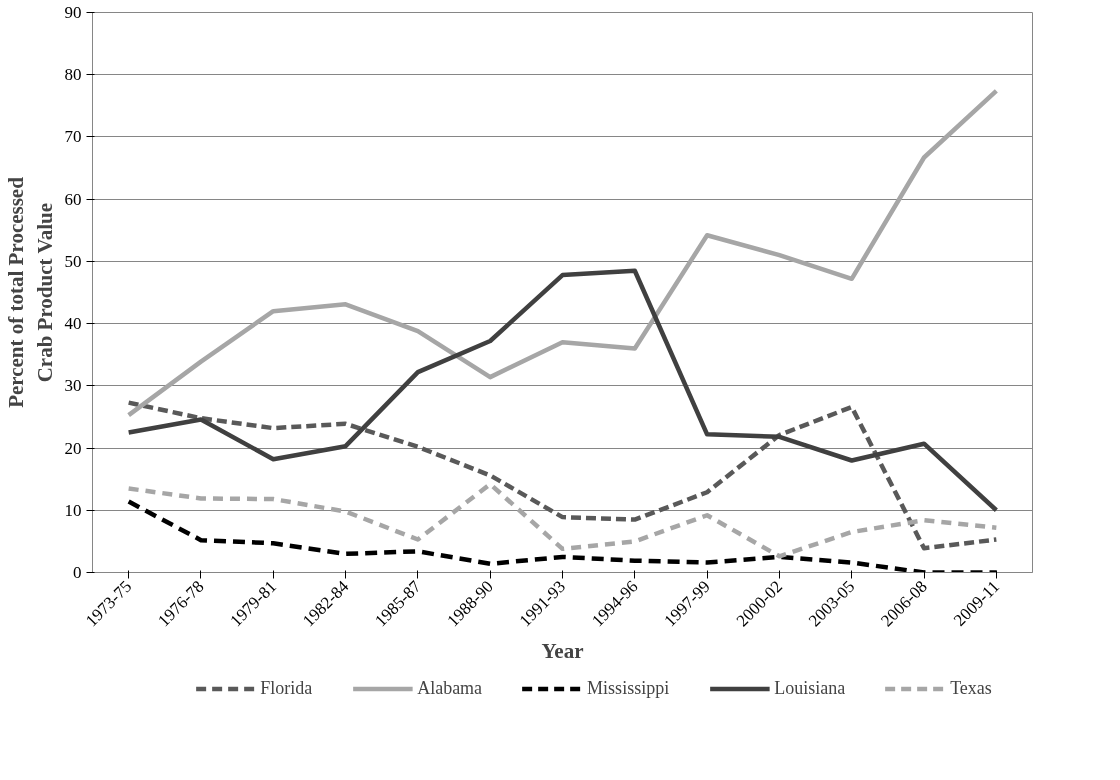 The width and height of the screenshot is (1120, 780). Describe the element at coordinates (73, 75) in the screenshot. I see `y-tick-label: 80` at that location.